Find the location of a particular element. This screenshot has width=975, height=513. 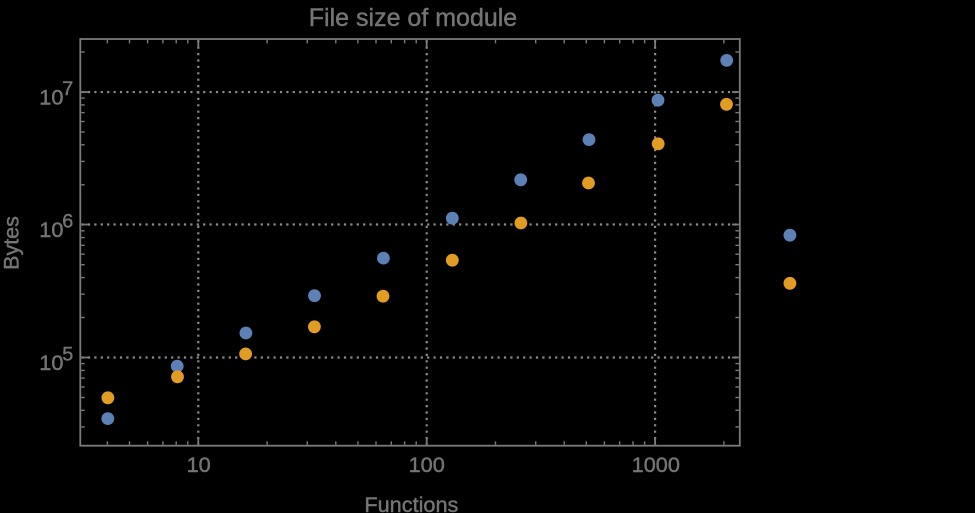

svg-text: 100 is located at coordinates (427, 464).